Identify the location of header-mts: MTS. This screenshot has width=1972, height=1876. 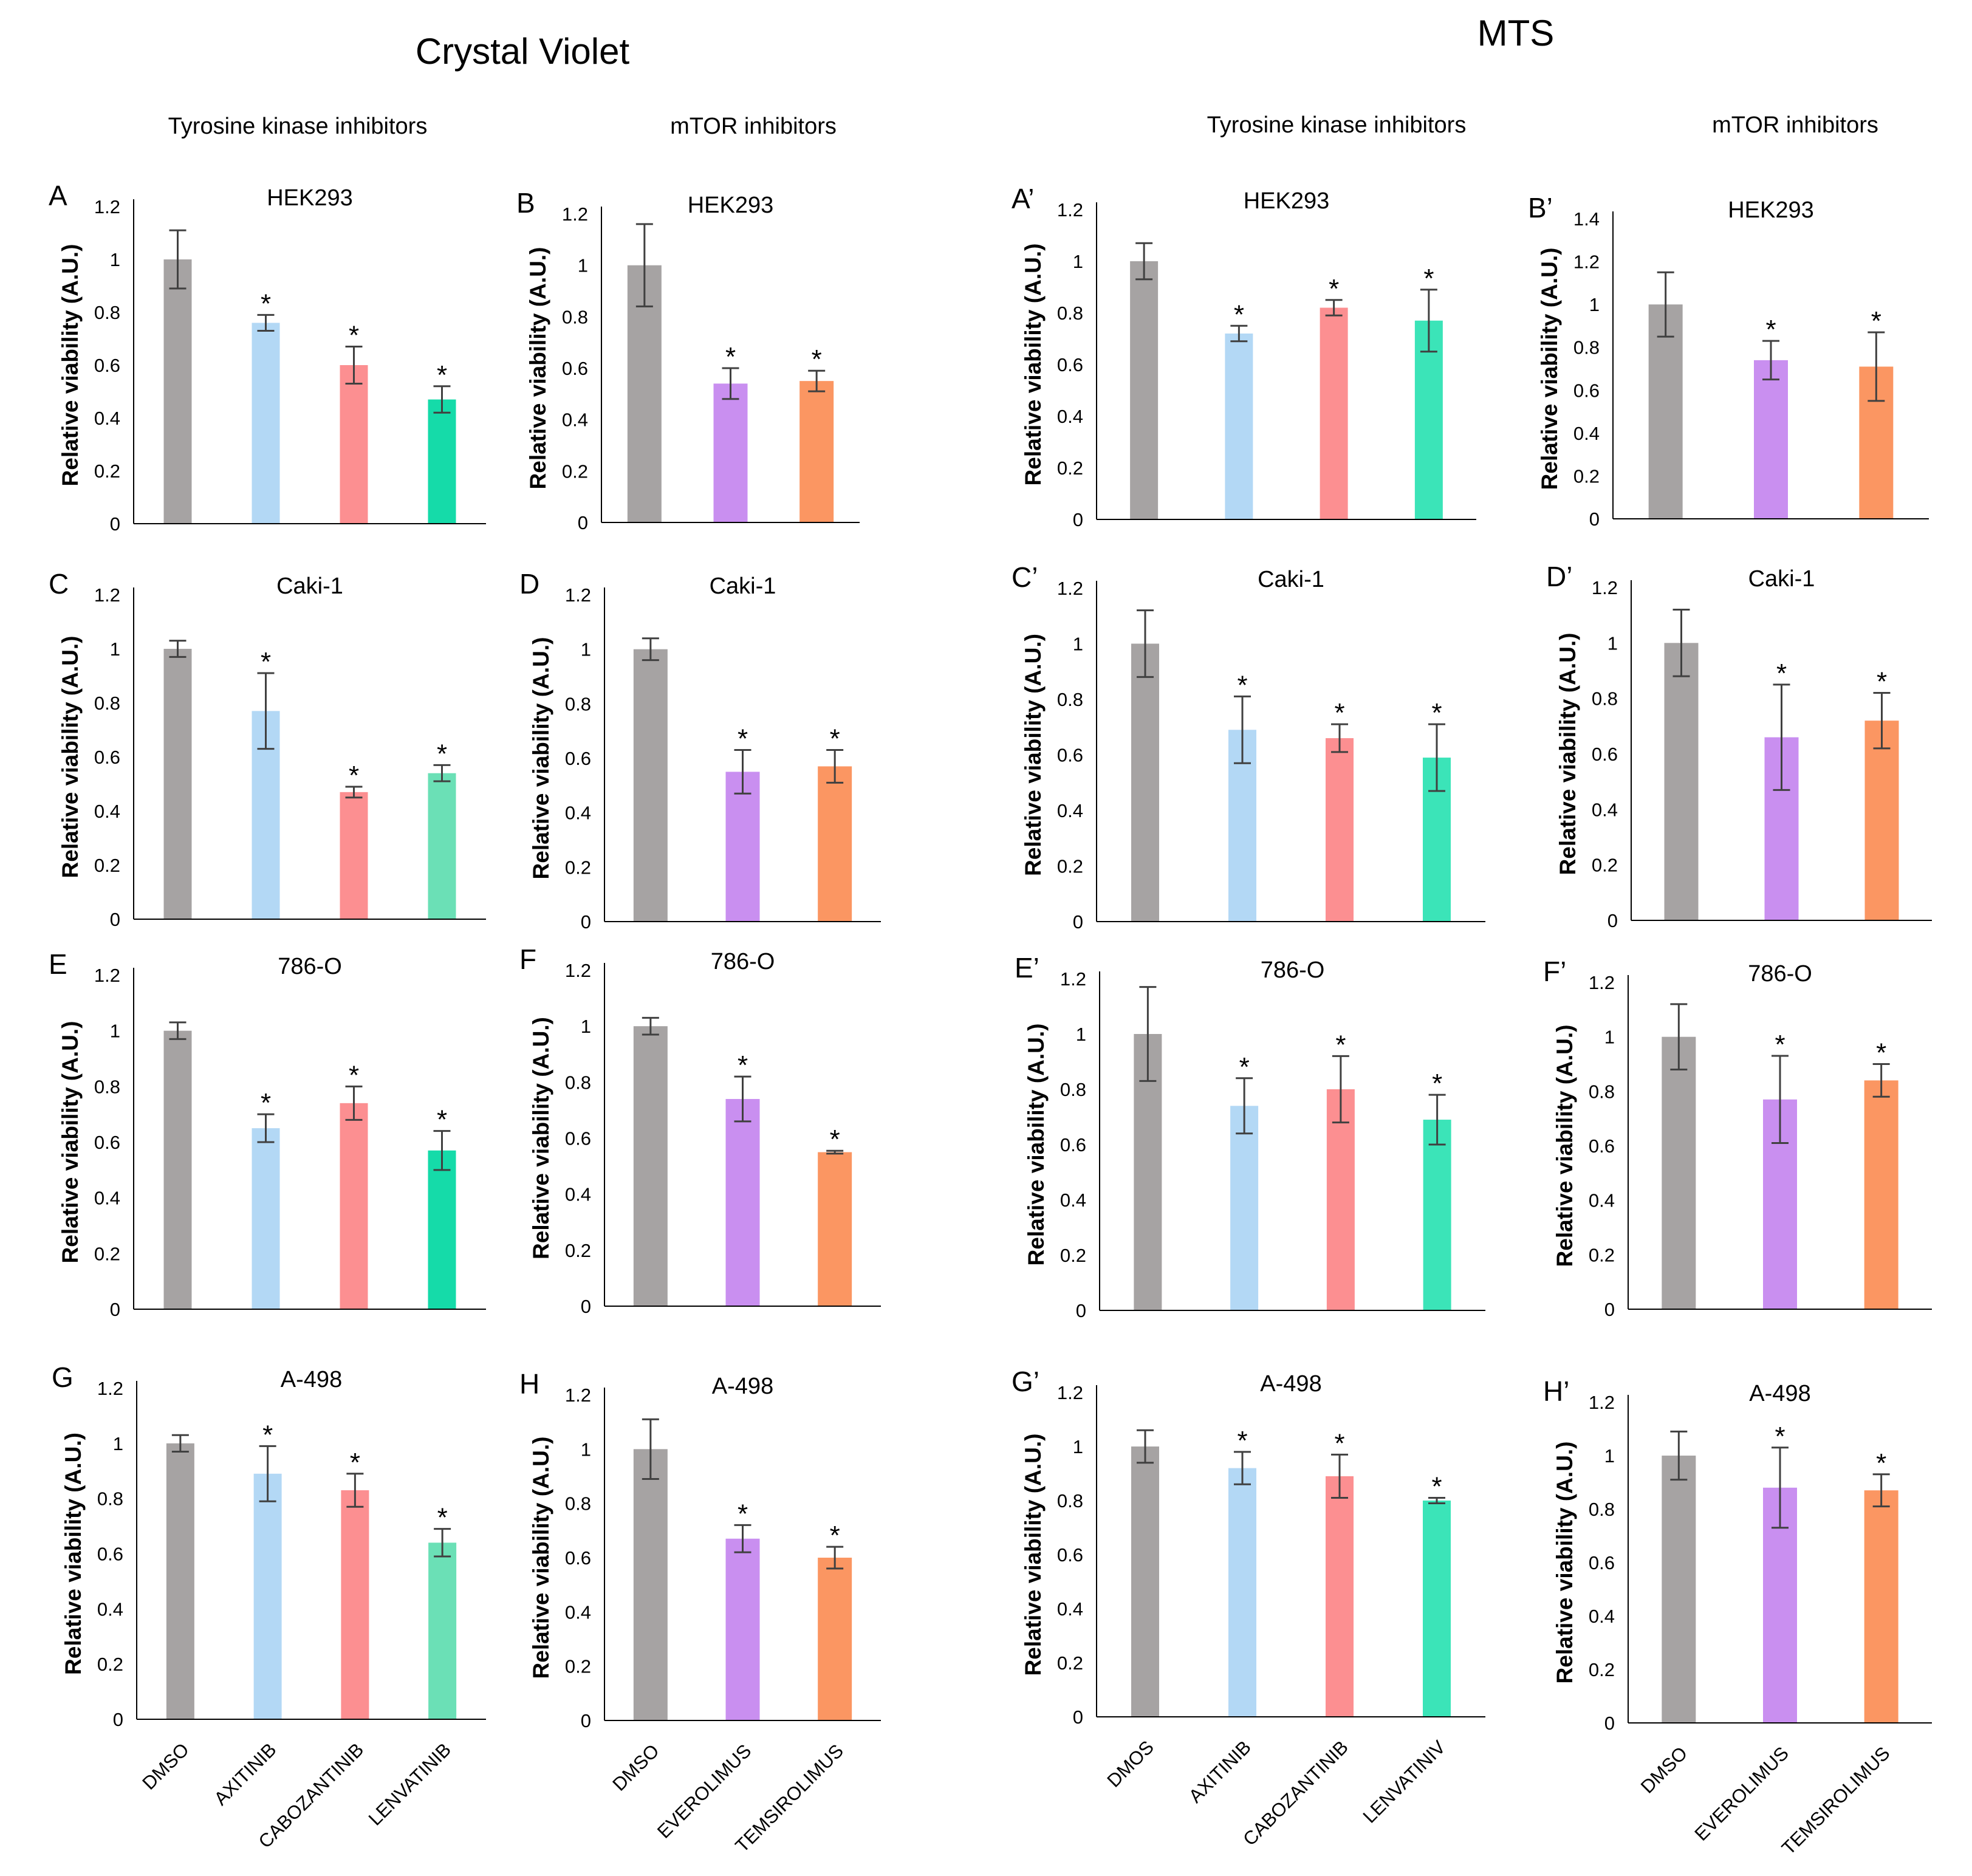
(1516, 33).